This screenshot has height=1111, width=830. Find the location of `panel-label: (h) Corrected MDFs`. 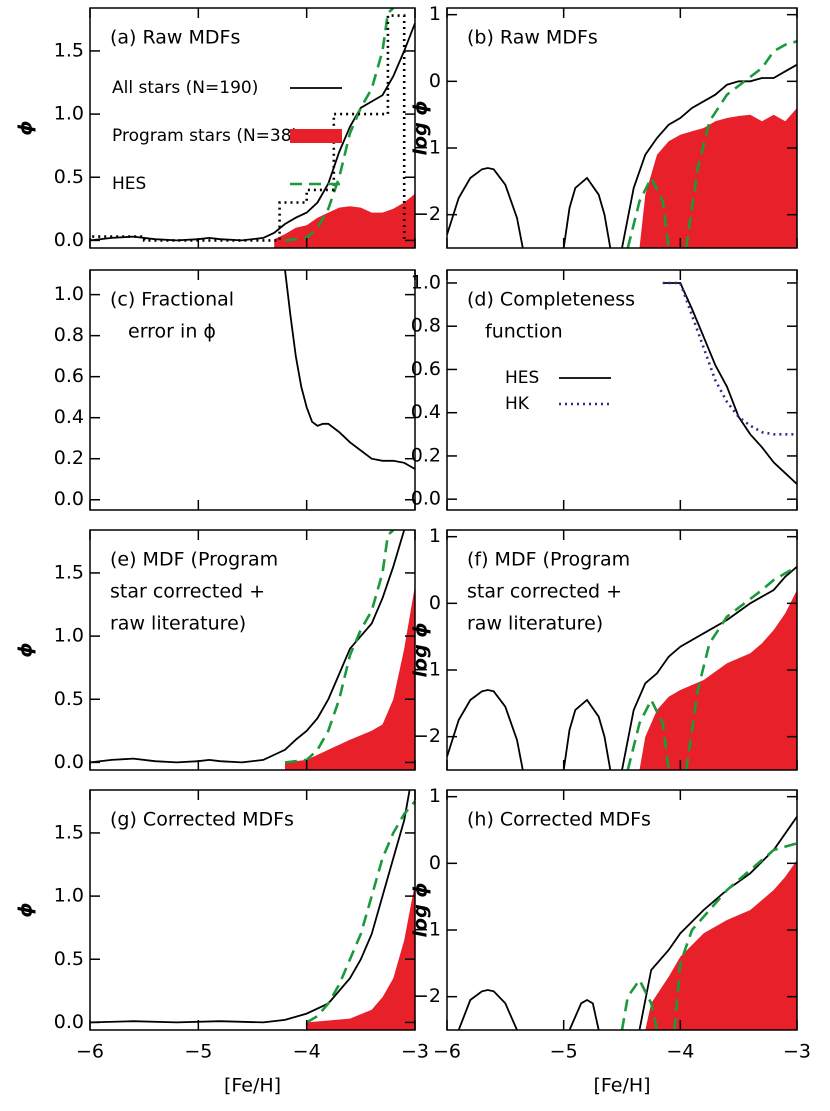

panel-label: (h) Corrected MDFs is located at coordinates (559, 820).